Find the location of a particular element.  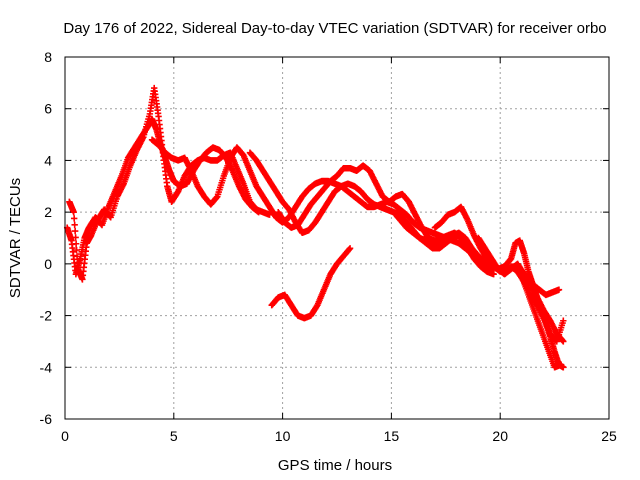

series-sat-b is located at coordinates (169, 183).